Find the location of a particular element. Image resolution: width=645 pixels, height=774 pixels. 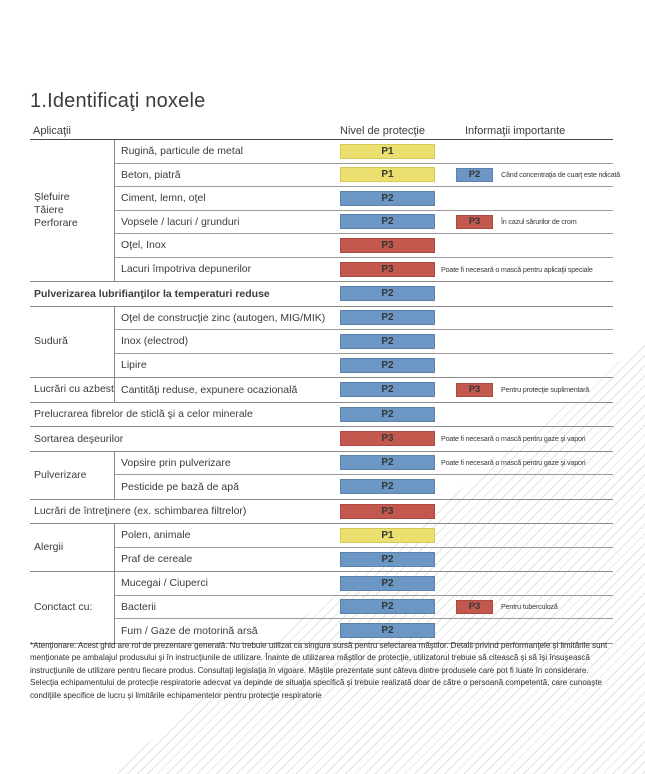

column-header-protection-level: Nivel de protecţie is located at coordinates (382, 131).